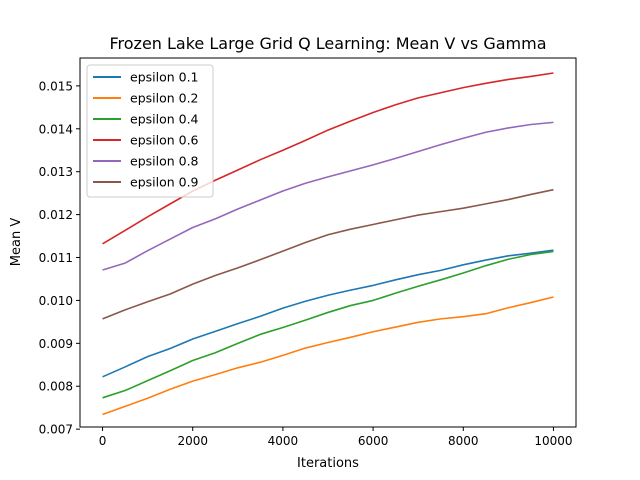 This screenshot has height=480, width=640. What do you see at coordinates (56, 344) in the screenshot?
I see `y-tick-label: 0.009` at bounding box center [56, 344].